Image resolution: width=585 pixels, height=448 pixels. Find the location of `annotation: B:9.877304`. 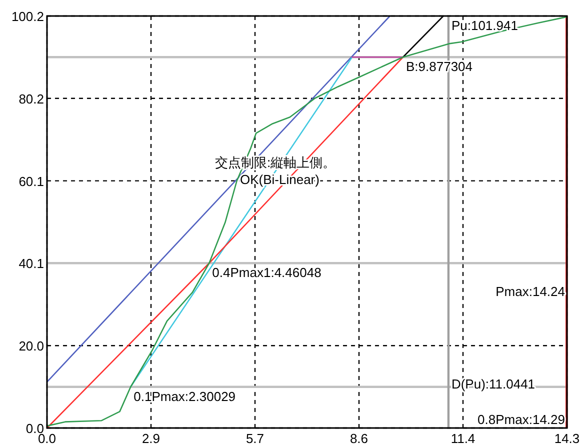

annotation: B:9.877304 is located at coordinates (439, 66).